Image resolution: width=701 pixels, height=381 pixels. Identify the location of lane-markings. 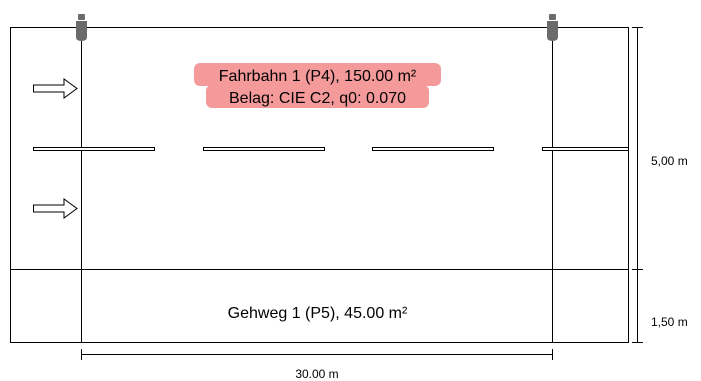
(331, 149).